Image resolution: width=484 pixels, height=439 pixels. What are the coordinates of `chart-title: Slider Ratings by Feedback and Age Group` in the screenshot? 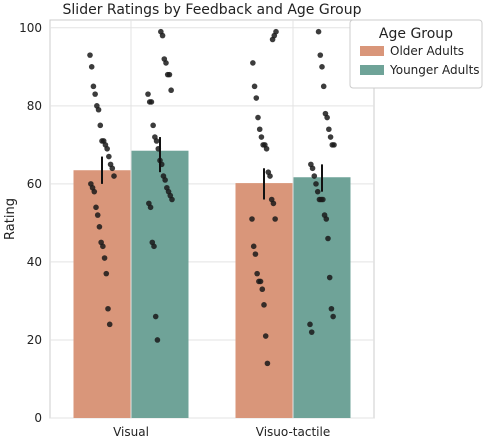 It's located at (212, 10).